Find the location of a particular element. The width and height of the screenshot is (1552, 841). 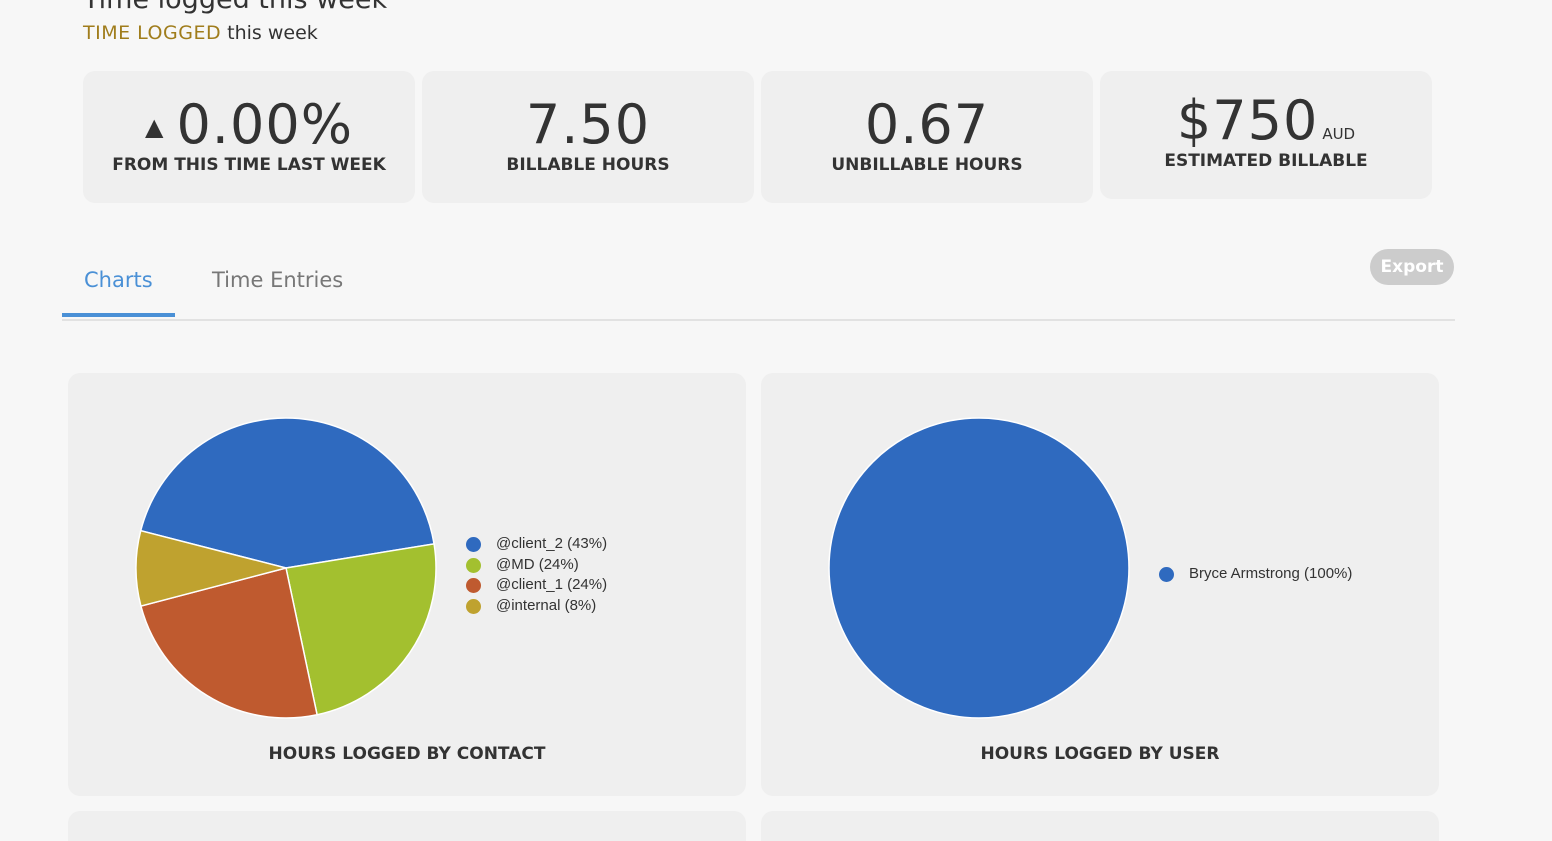

pie-chart-contact is located at coordinates (286, 568).